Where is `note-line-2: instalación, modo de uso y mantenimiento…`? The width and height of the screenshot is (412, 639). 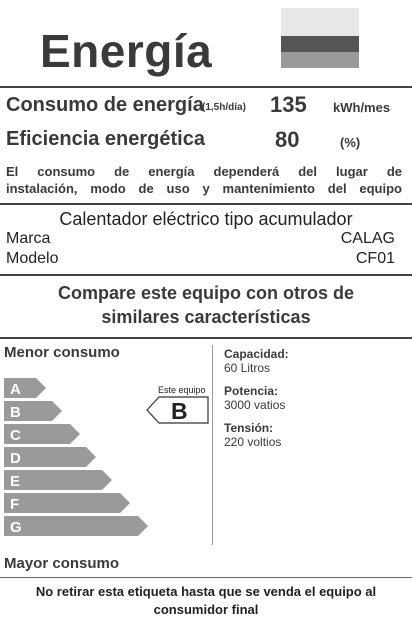 note-line-2: instalación, modo de uso y mantenimiento… is located at coordinates (204, 188).